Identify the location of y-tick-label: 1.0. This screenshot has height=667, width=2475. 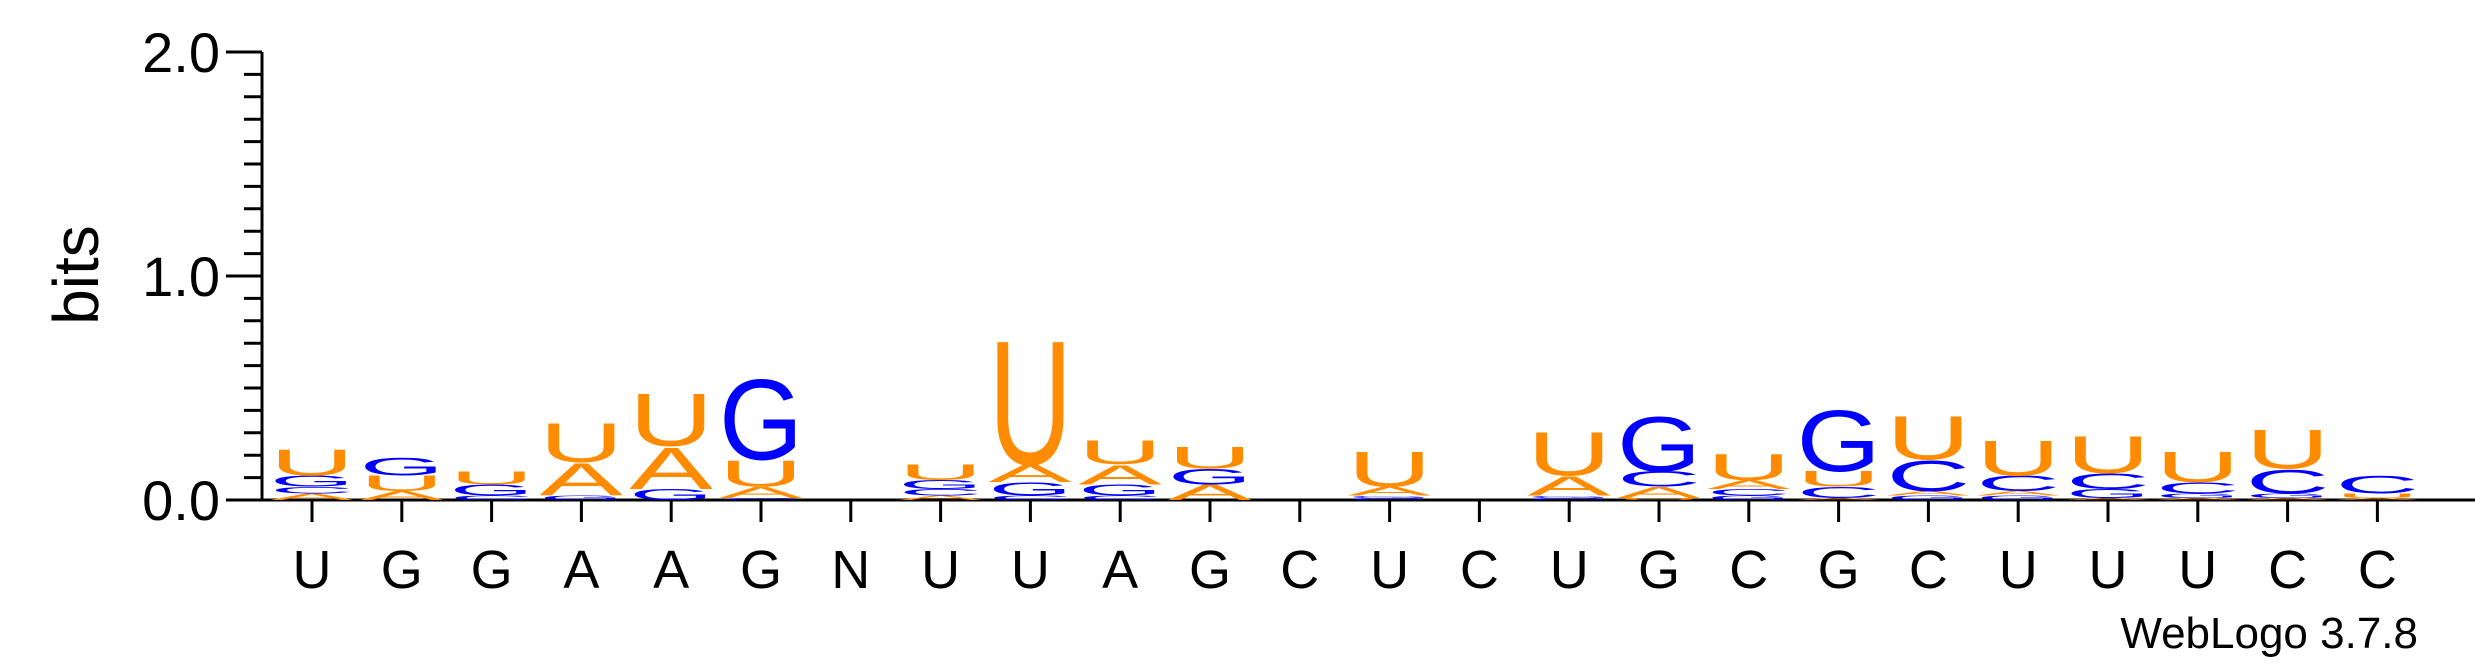
(181, 276).